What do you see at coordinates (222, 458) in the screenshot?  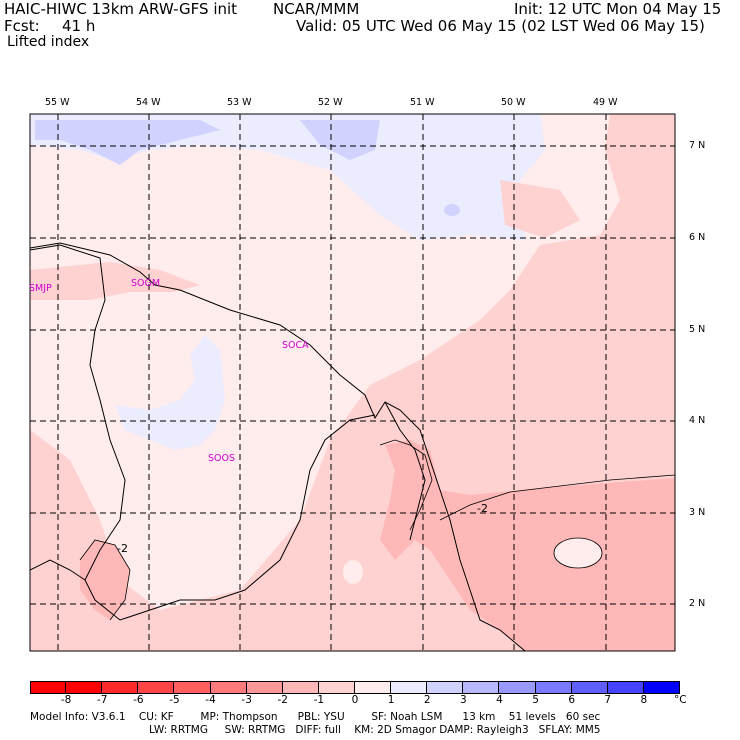 I see `station-label: SOOS` at bounding box center [222, 458].